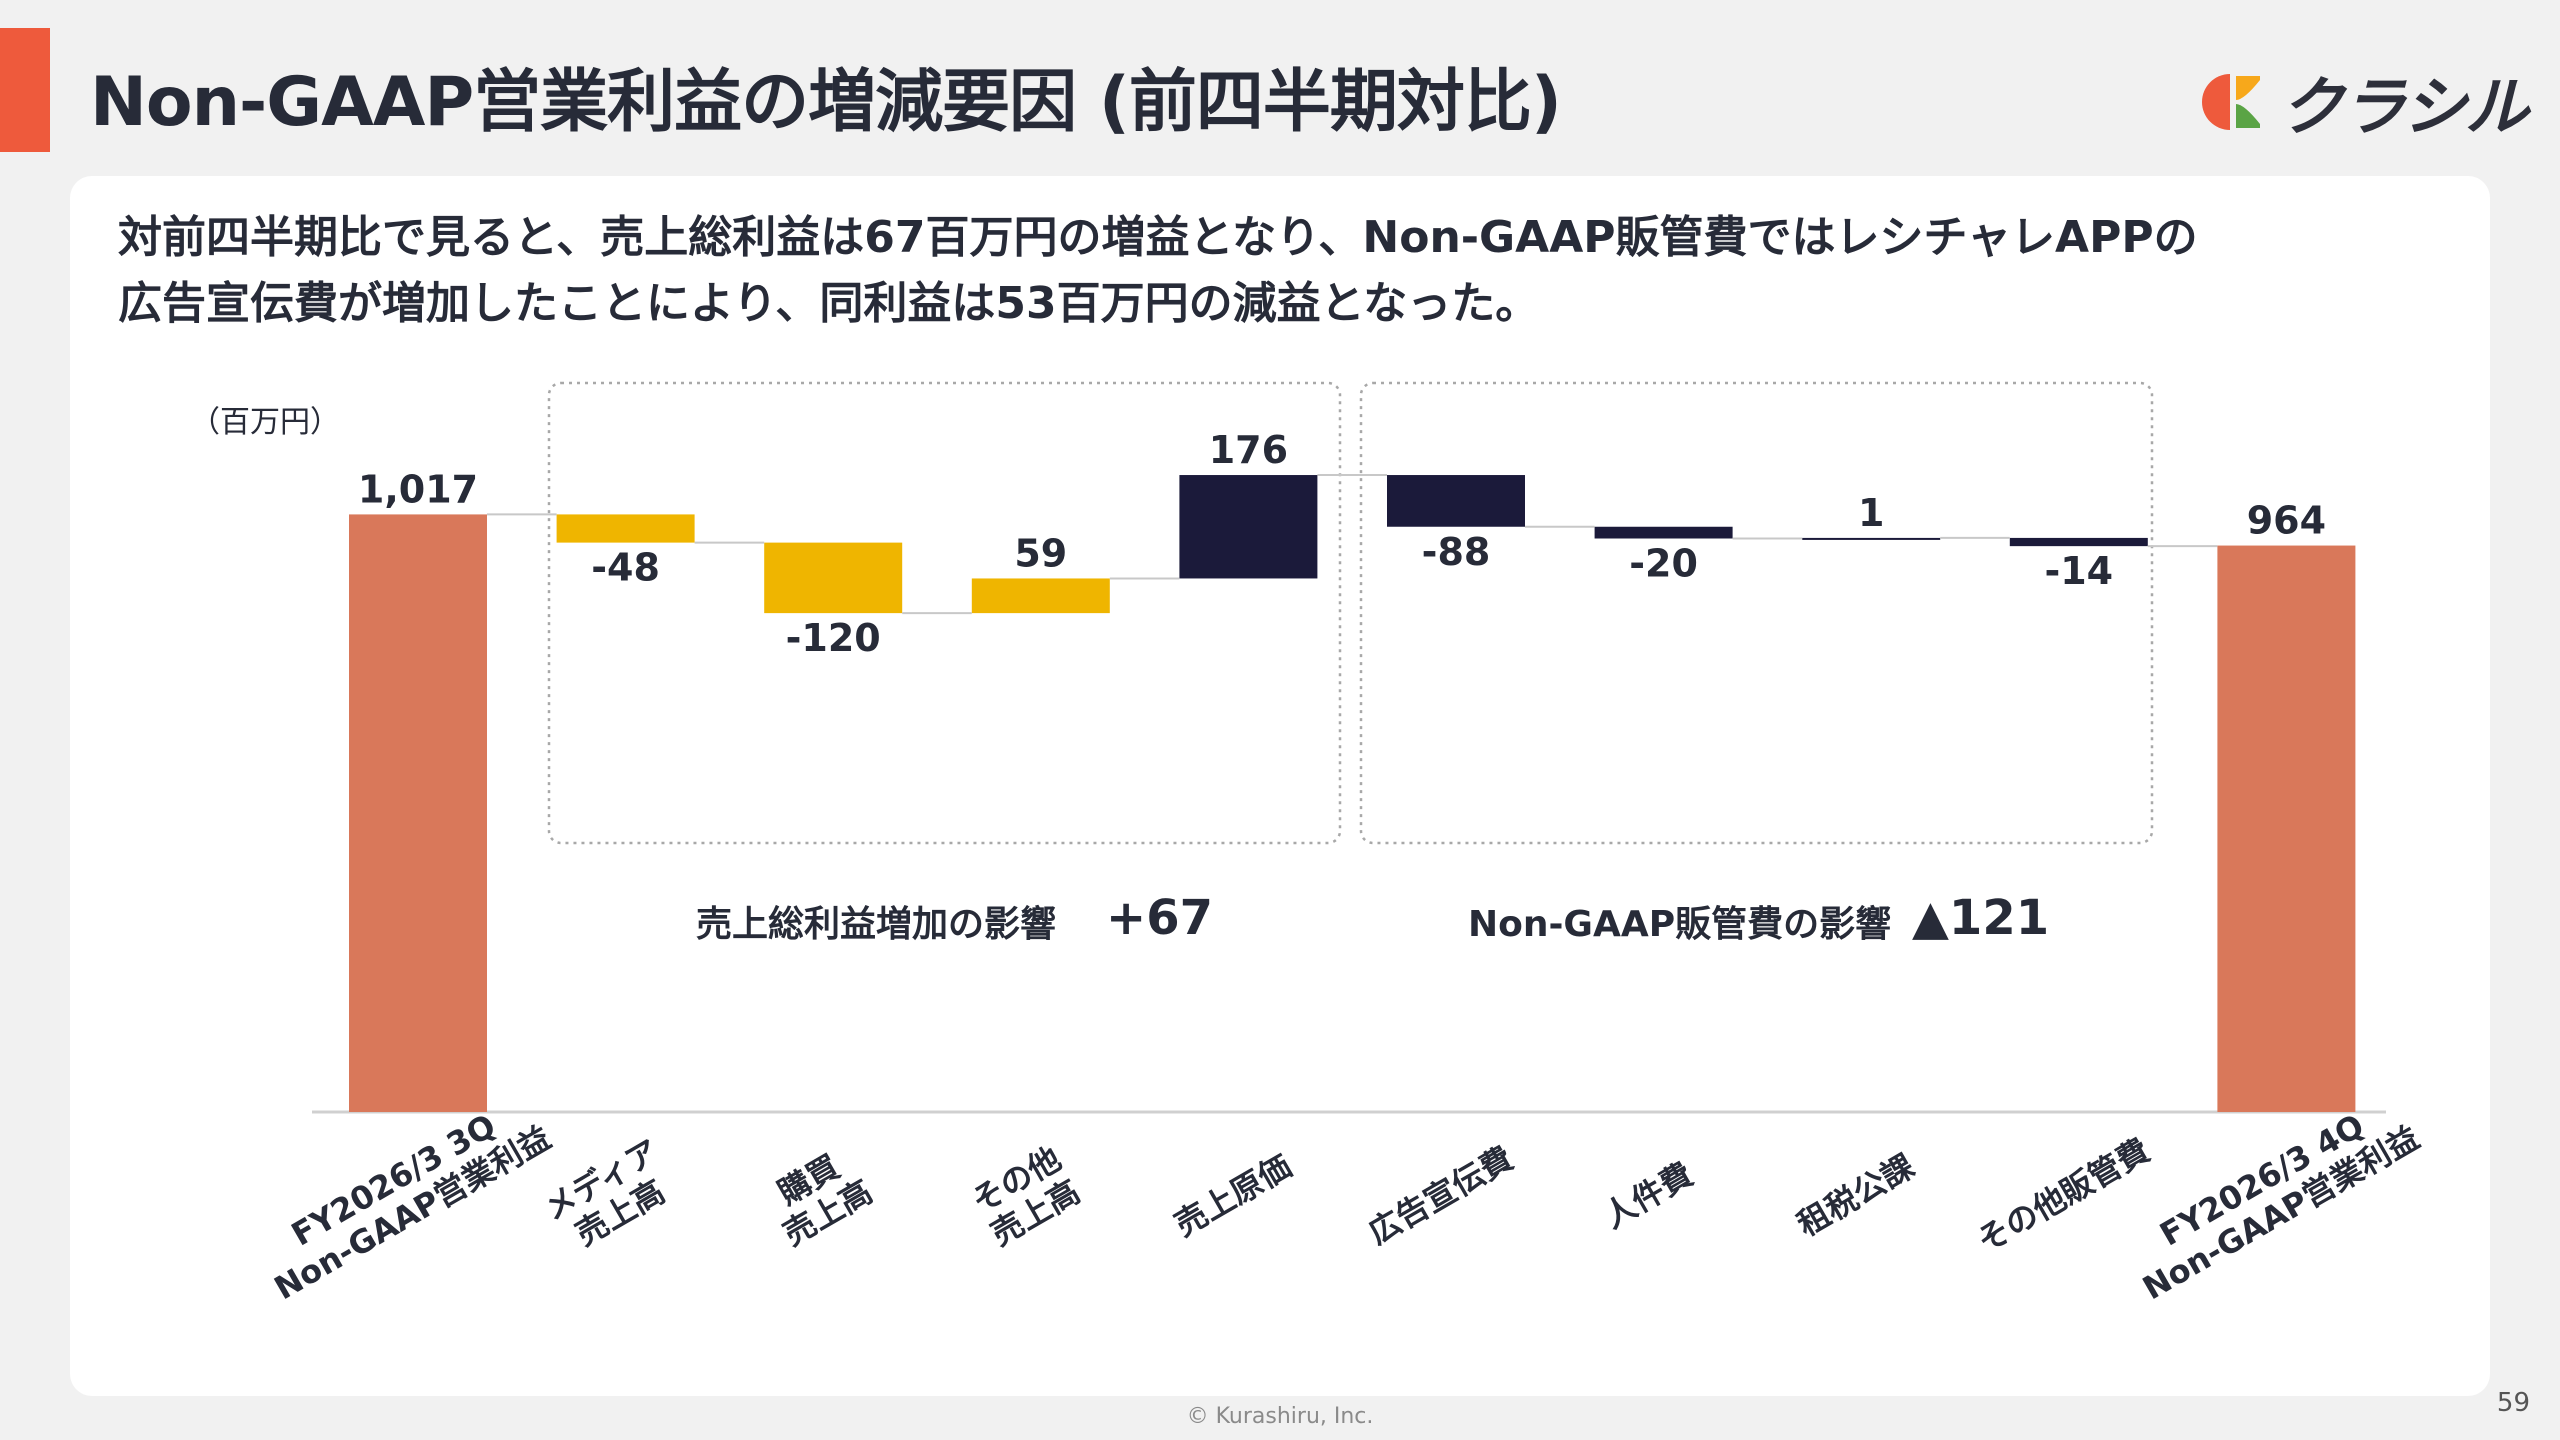 This screenshot has width=2560, height=1440. I want to click on category-label-9: FY2026/3 4QNon-GAAP営業利益, so click(2271, 1196).